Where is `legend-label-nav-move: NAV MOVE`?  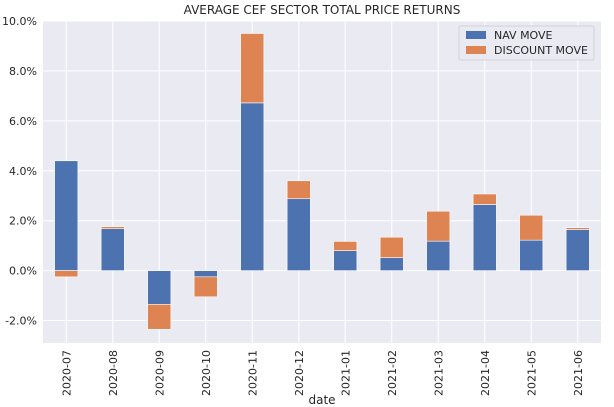 legend-label-nav-move: NAV MOVE is located at coordinates (523, 35).